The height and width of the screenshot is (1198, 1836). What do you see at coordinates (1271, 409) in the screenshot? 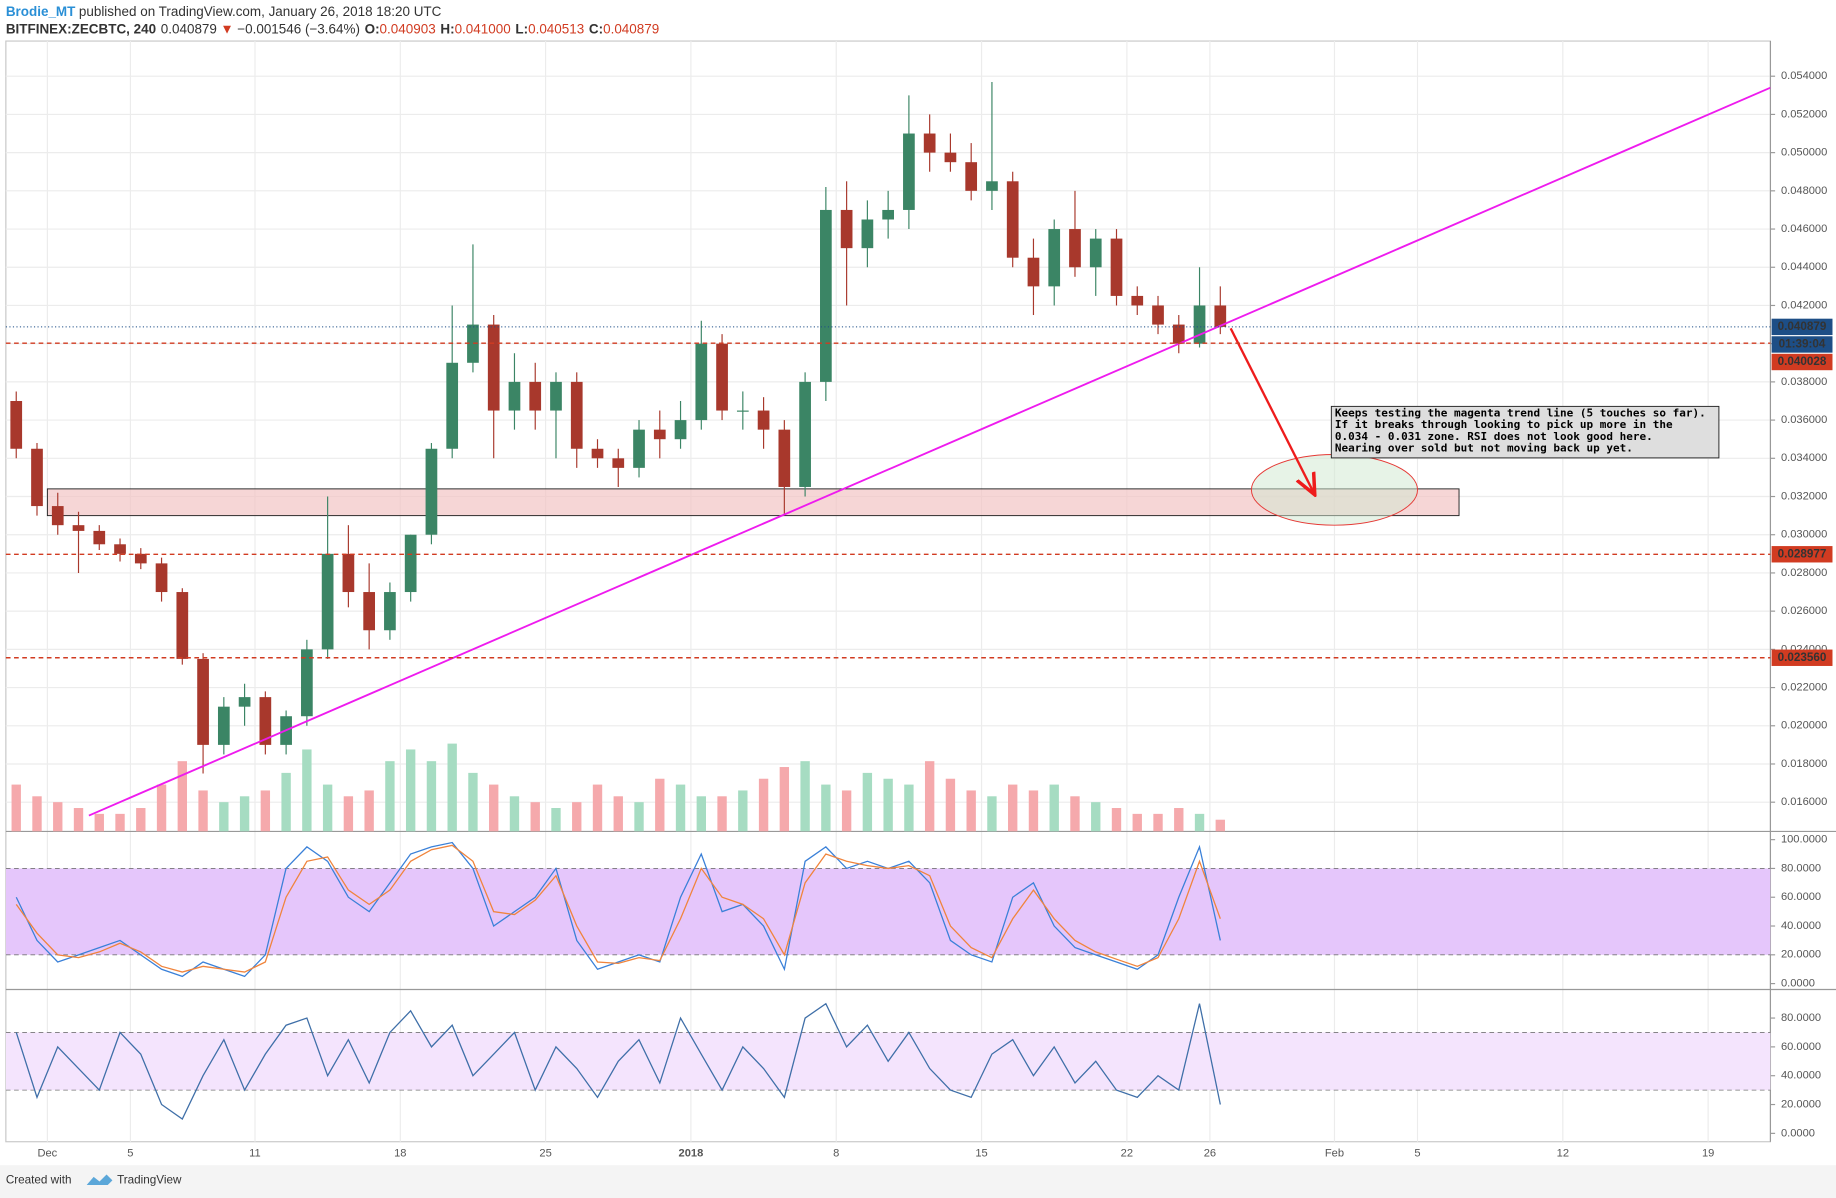
I see `forecast-arrow` at bounding box center [1271, 409].